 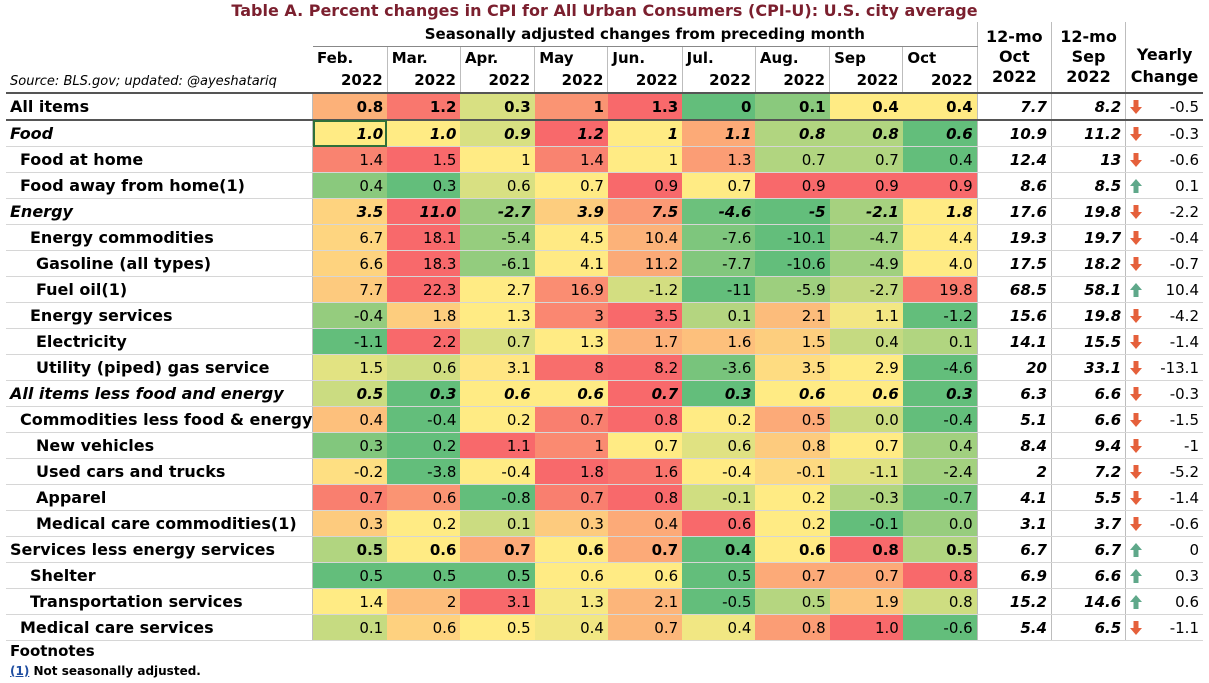 I want to click on cell-transportation-services-feb: 1.4, so click(x=350, y=601).